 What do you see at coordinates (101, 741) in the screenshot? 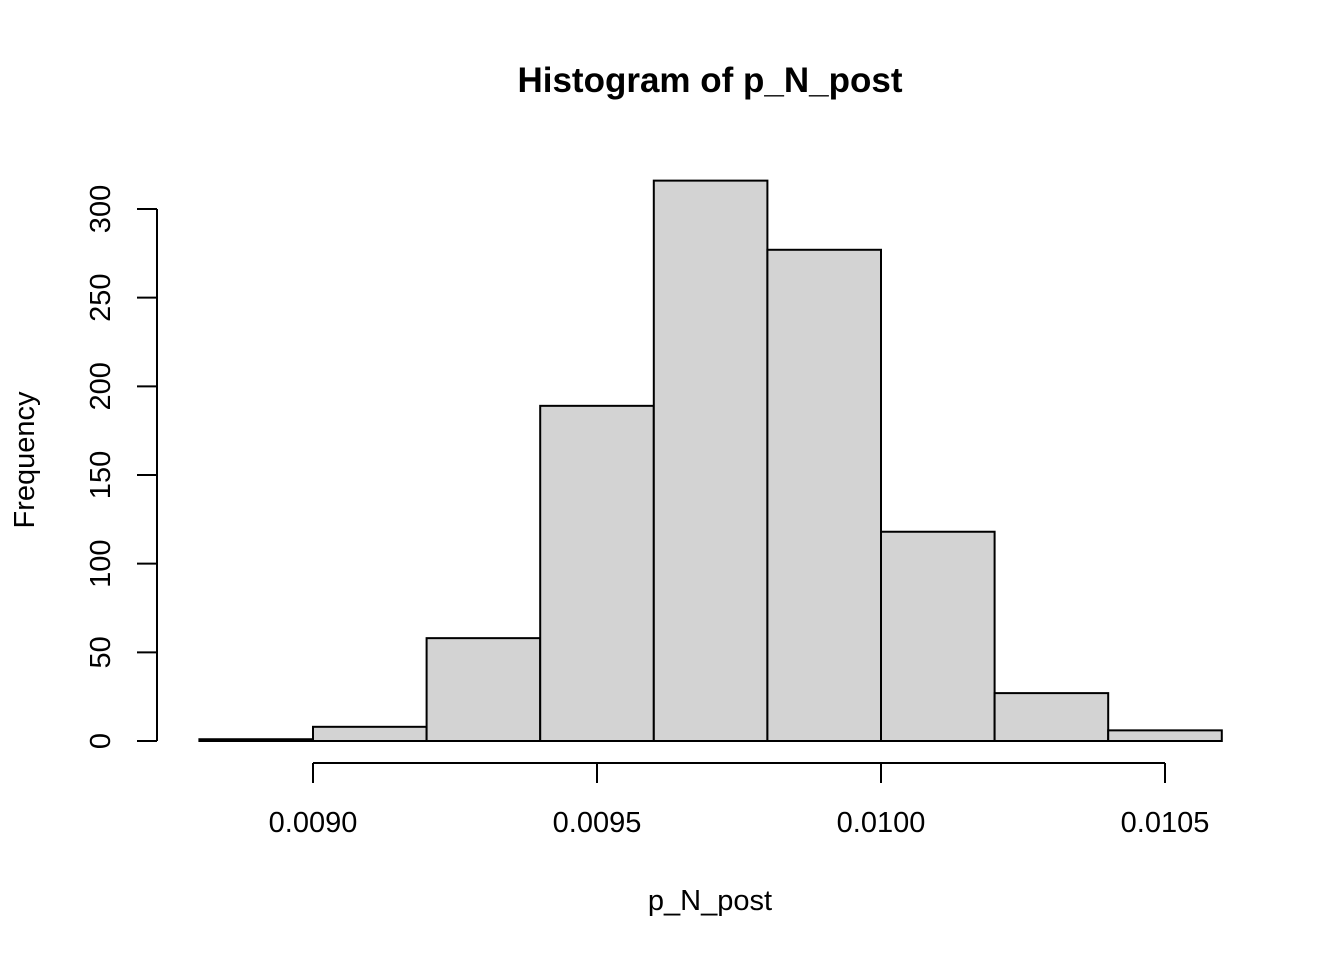
I see `y-tick-label: 0` at bounding box center [101, 741].